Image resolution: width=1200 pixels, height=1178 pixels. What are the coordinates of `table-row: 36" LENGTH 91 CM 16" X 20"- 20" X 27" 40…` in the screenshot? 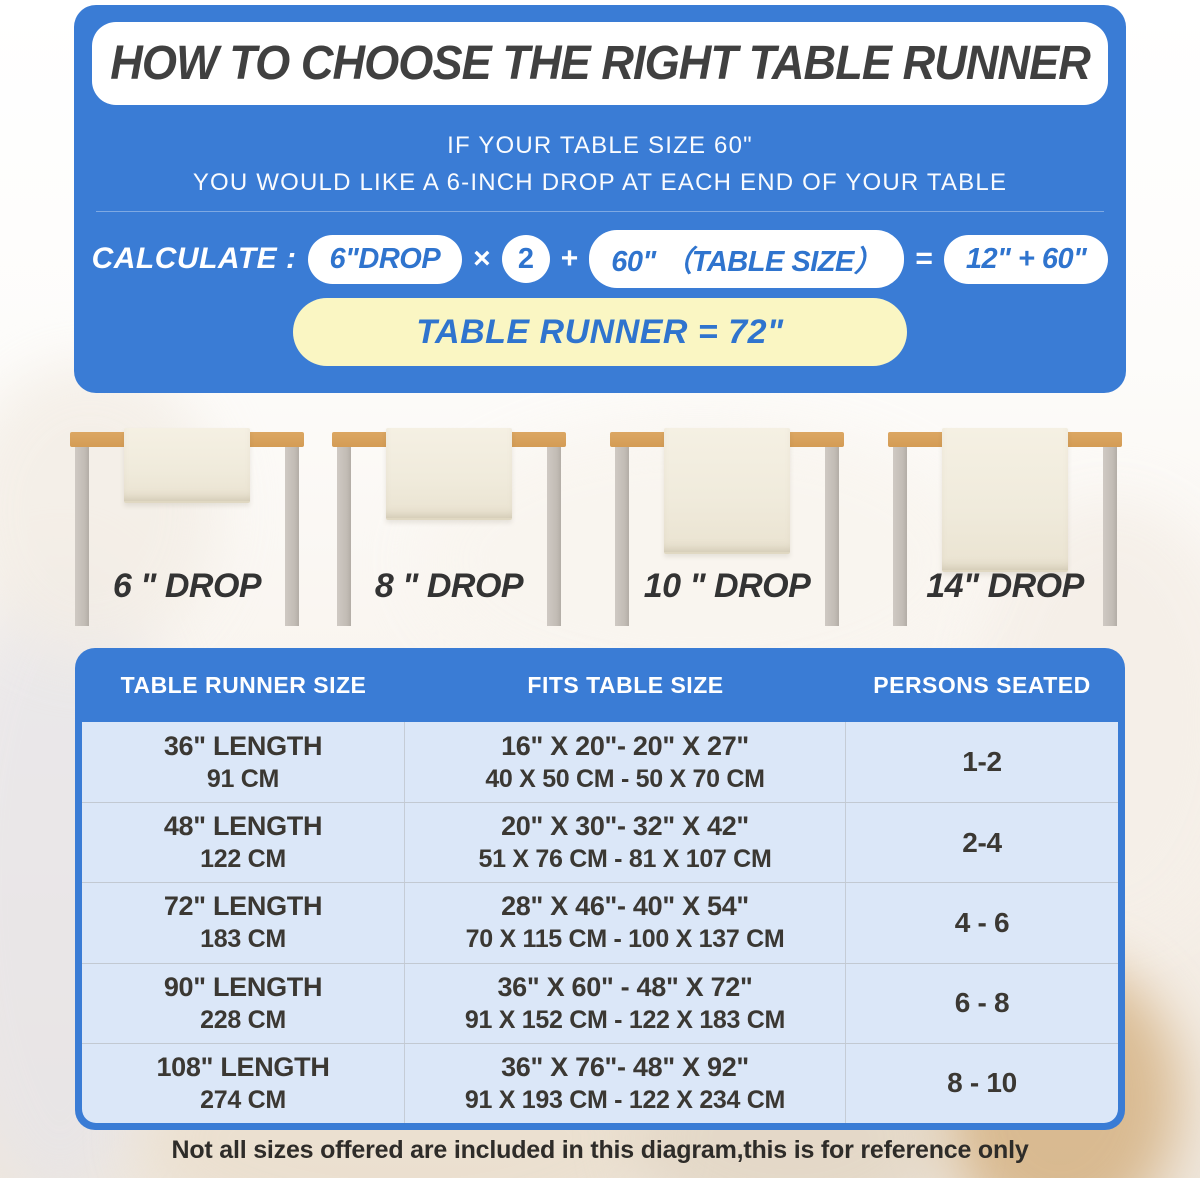 It's located at (600, 762).